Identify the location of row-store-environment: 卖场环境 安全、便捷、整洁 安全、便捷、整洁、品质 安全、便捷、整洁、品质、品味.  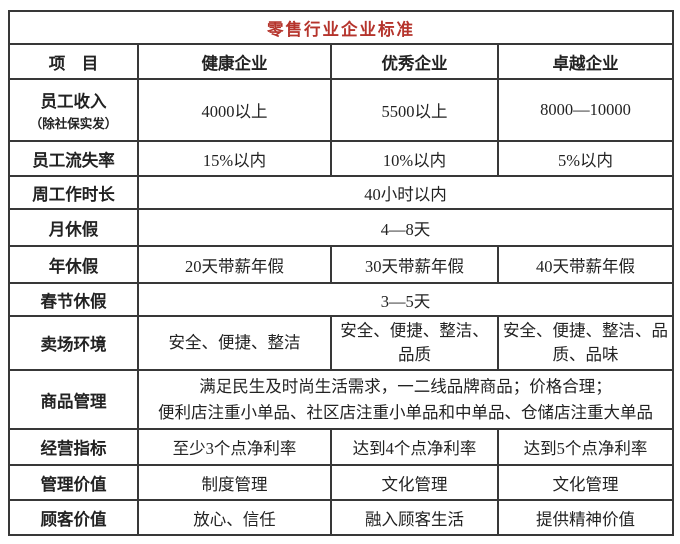
(341, 343).